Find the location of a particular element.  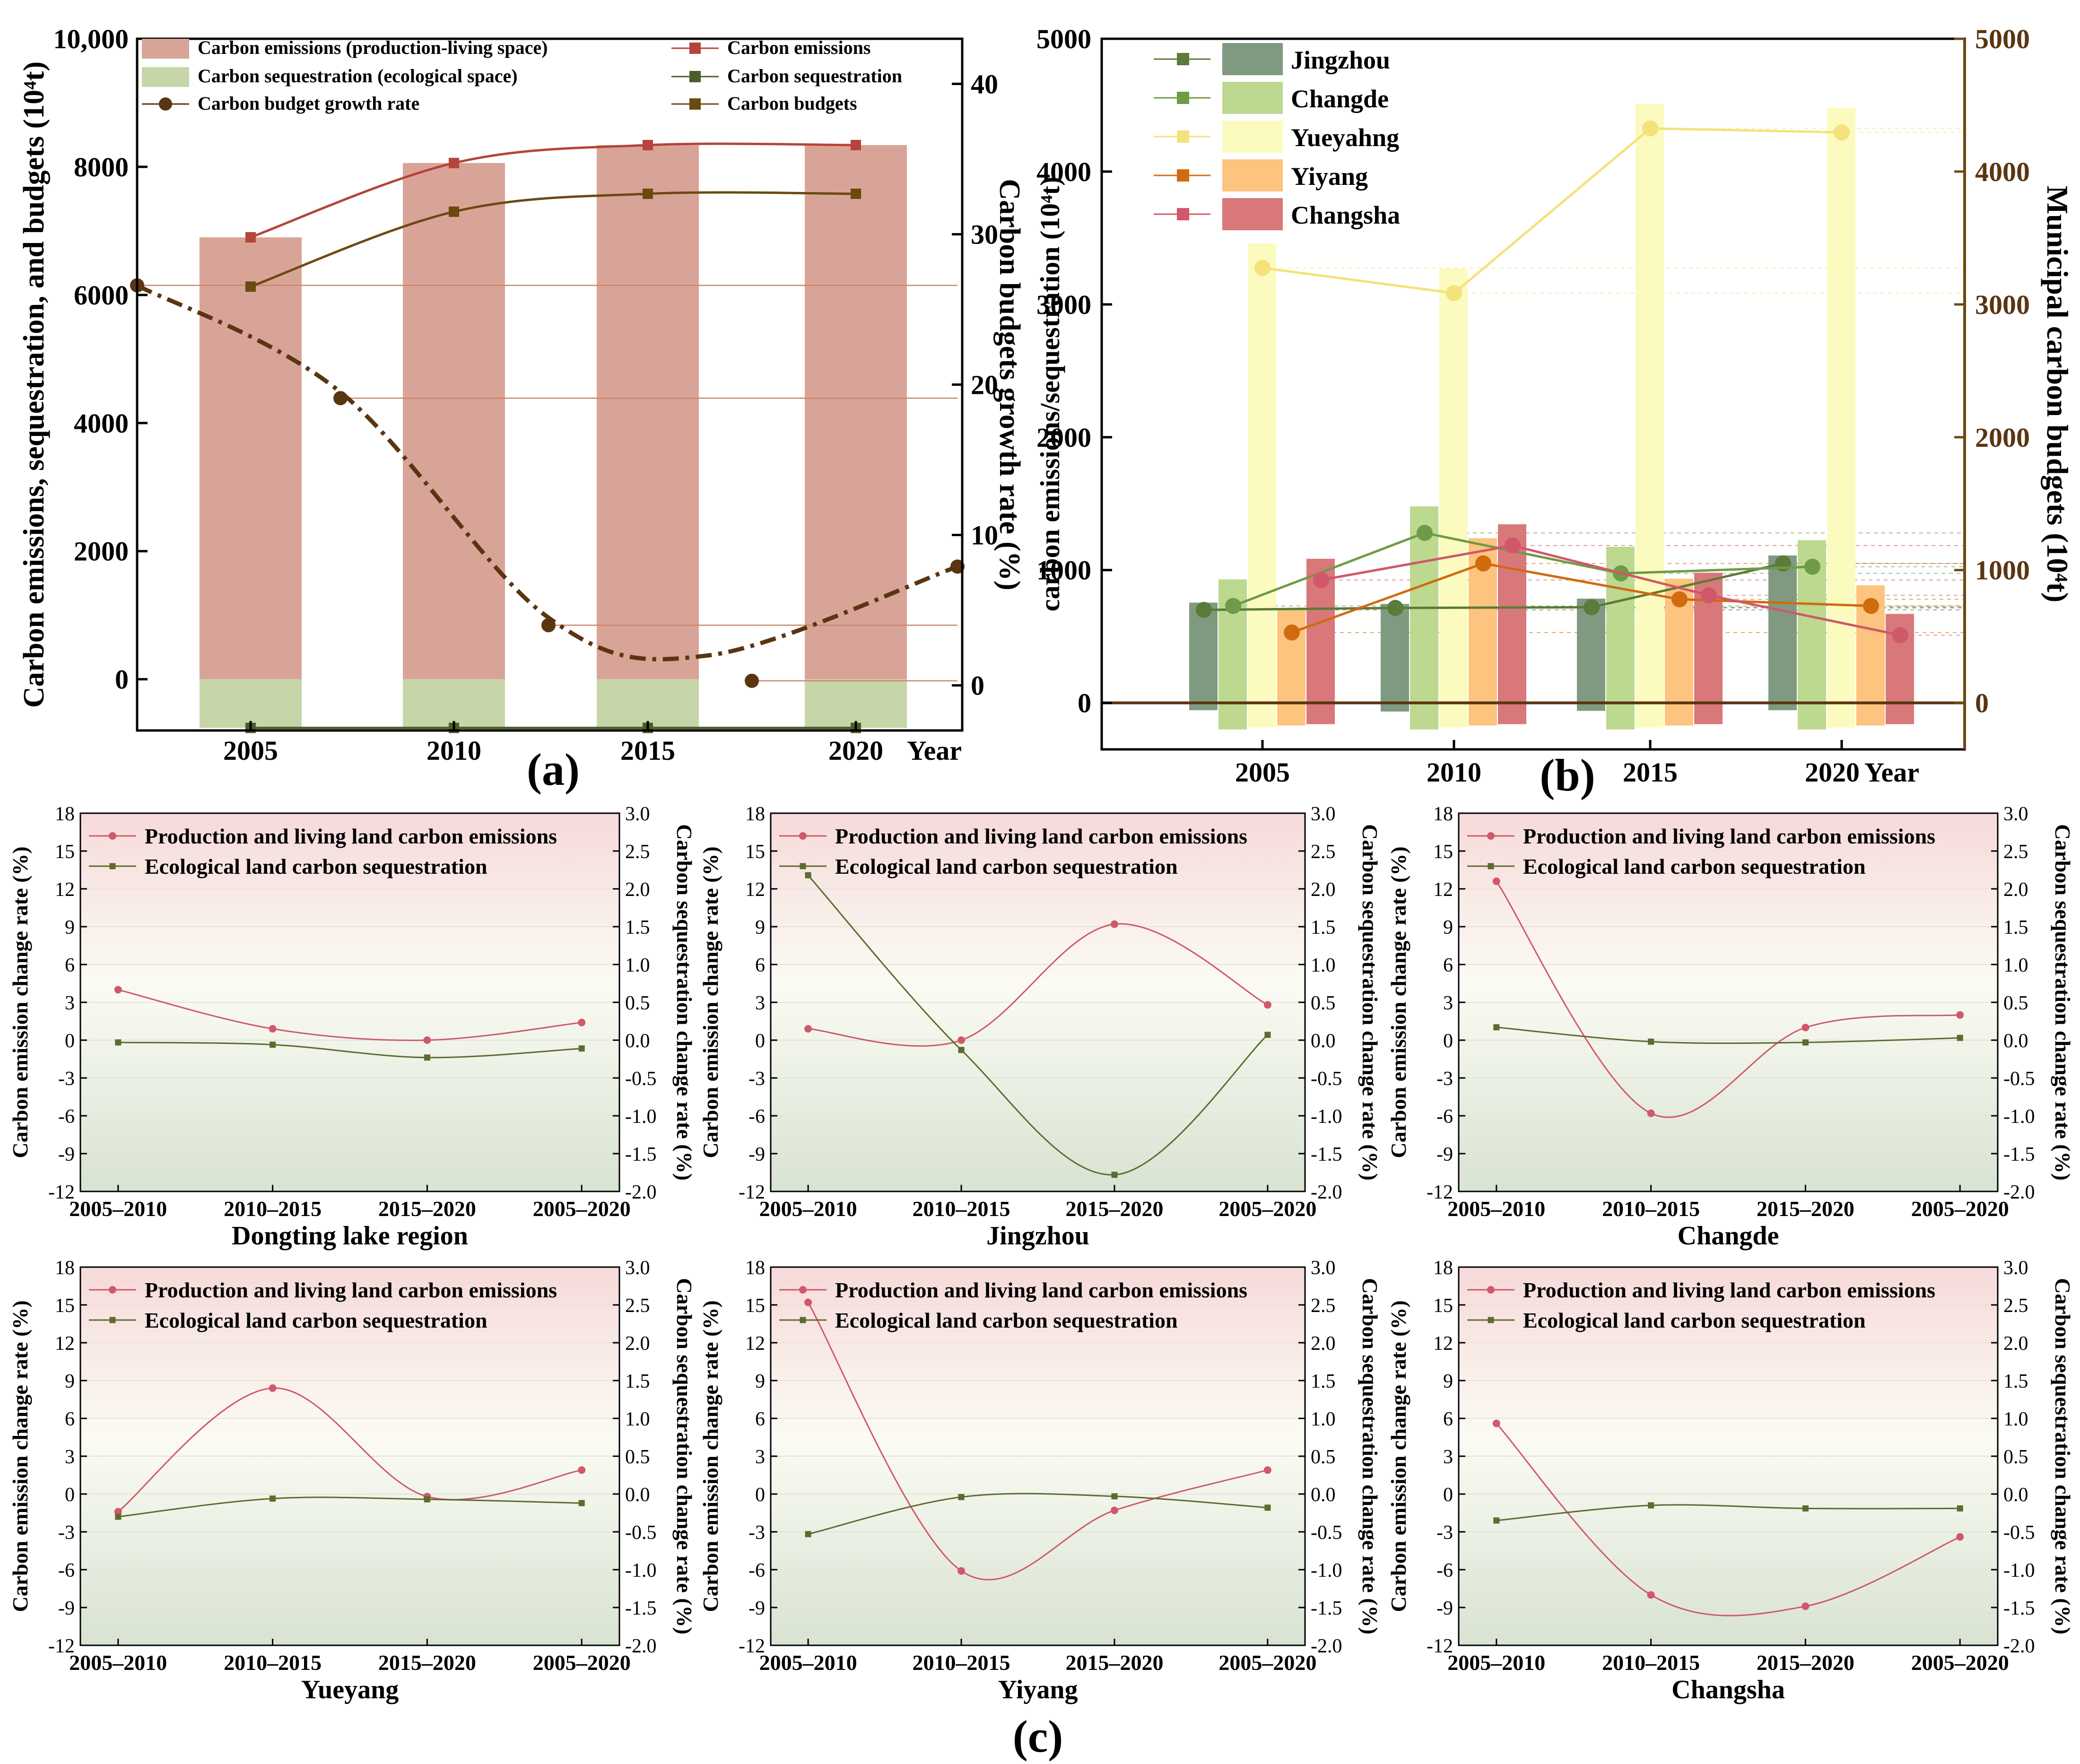

ytick-label-changde: 0 is located at coordinates (1448, 1041).